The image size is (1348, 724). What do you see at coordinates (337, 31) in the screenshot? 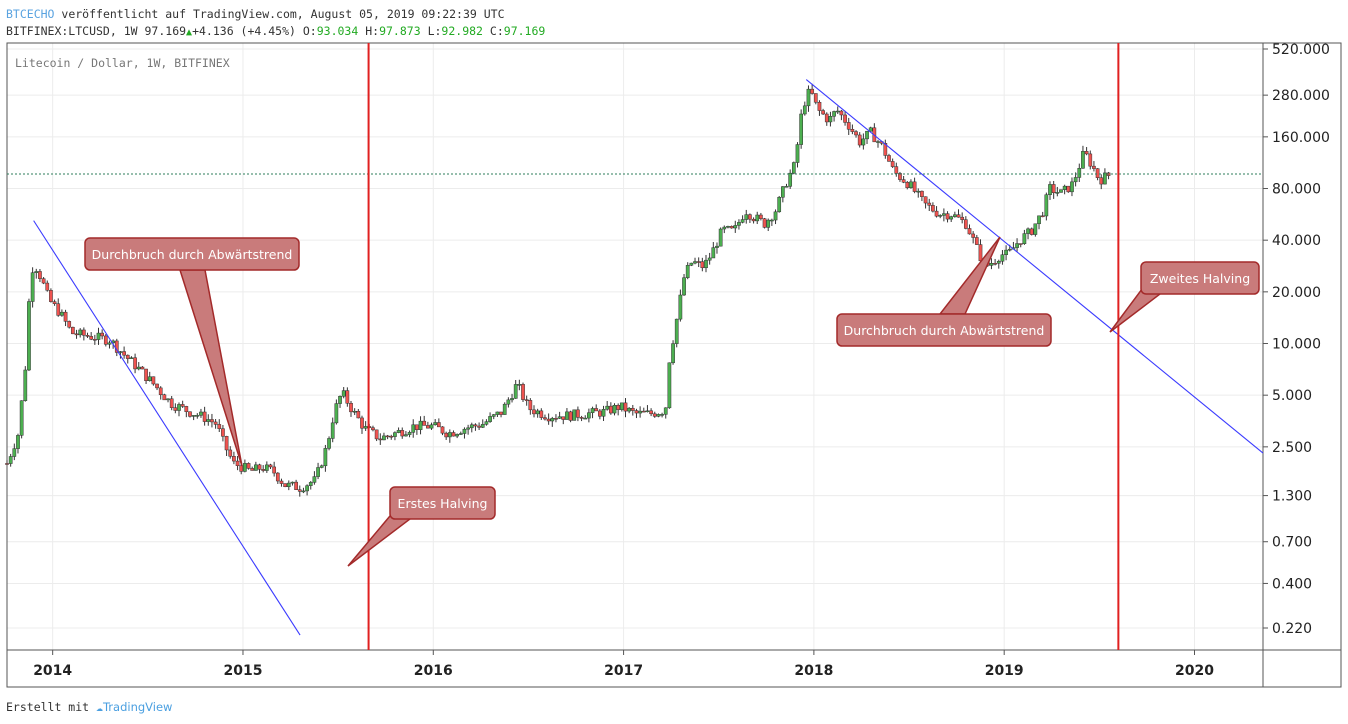
I see `open-value: 93.034` at bounding box center [337, 31].